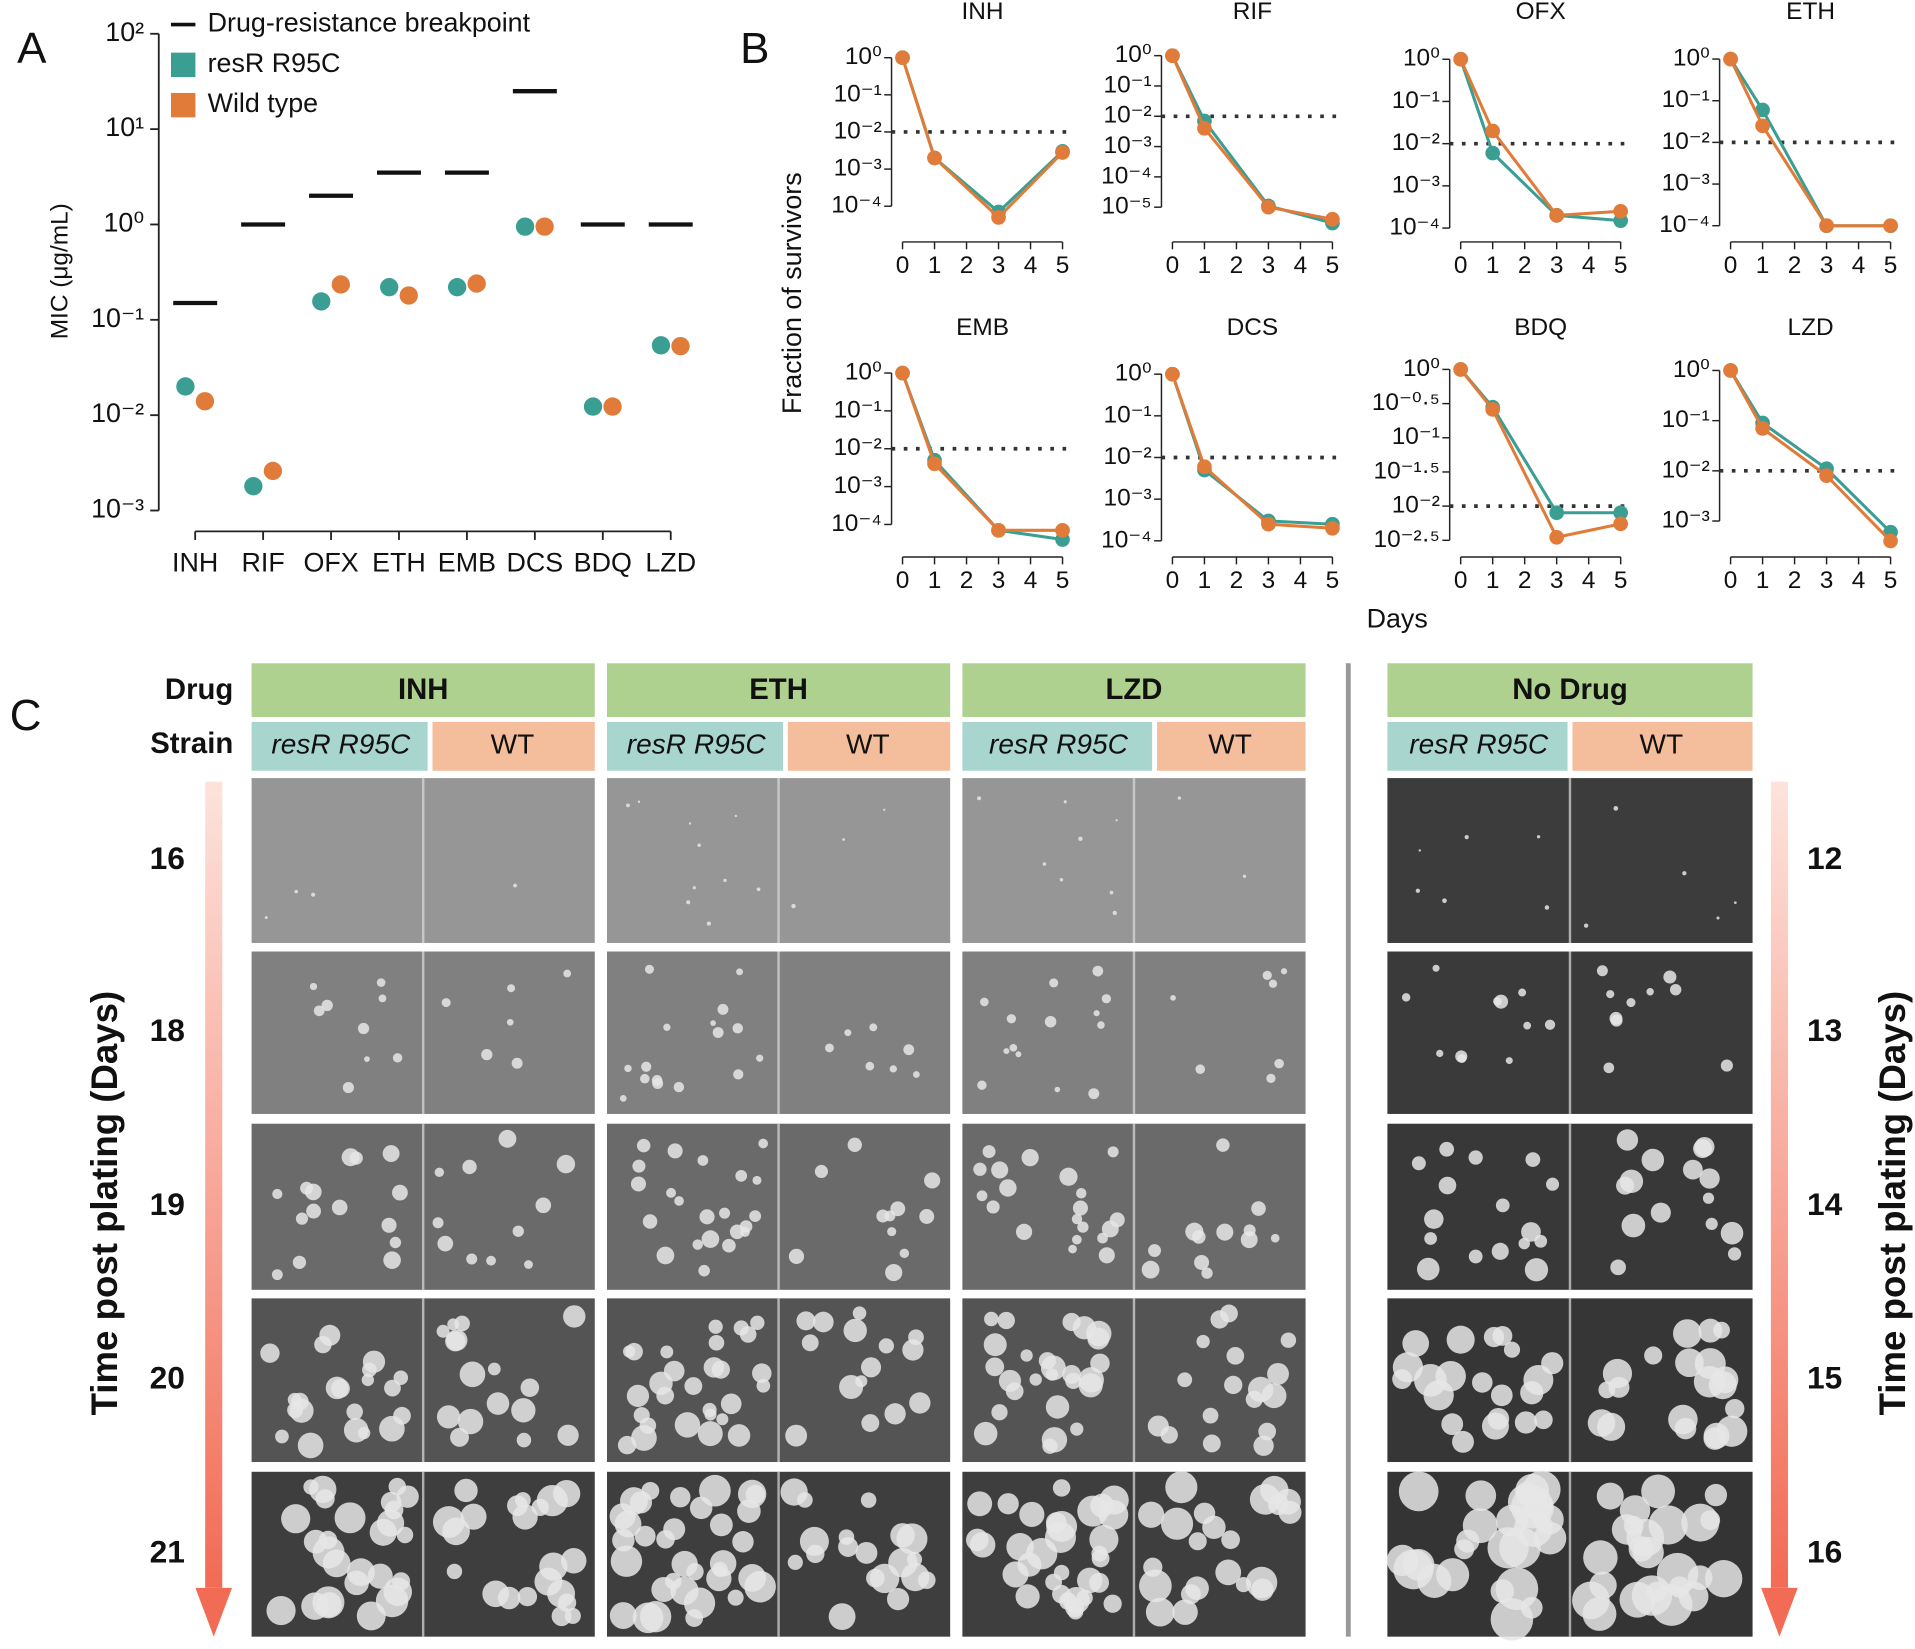 This screenshot has height=1649, width=1915. What do you see at coordinates (982, 138) in the screenshot?
I see `survival-line` at bounding box center [982, 138].